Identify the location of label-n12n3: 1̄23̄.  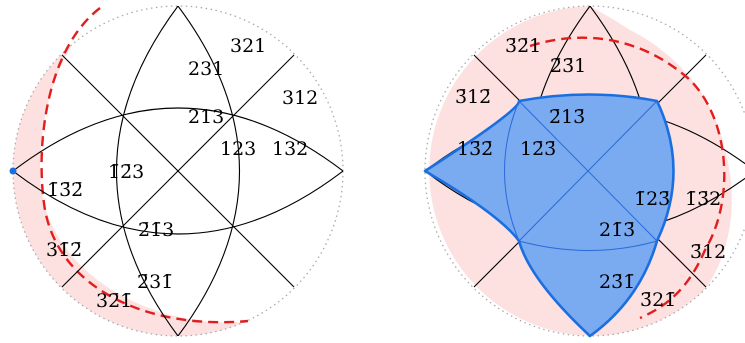
(652, 199).